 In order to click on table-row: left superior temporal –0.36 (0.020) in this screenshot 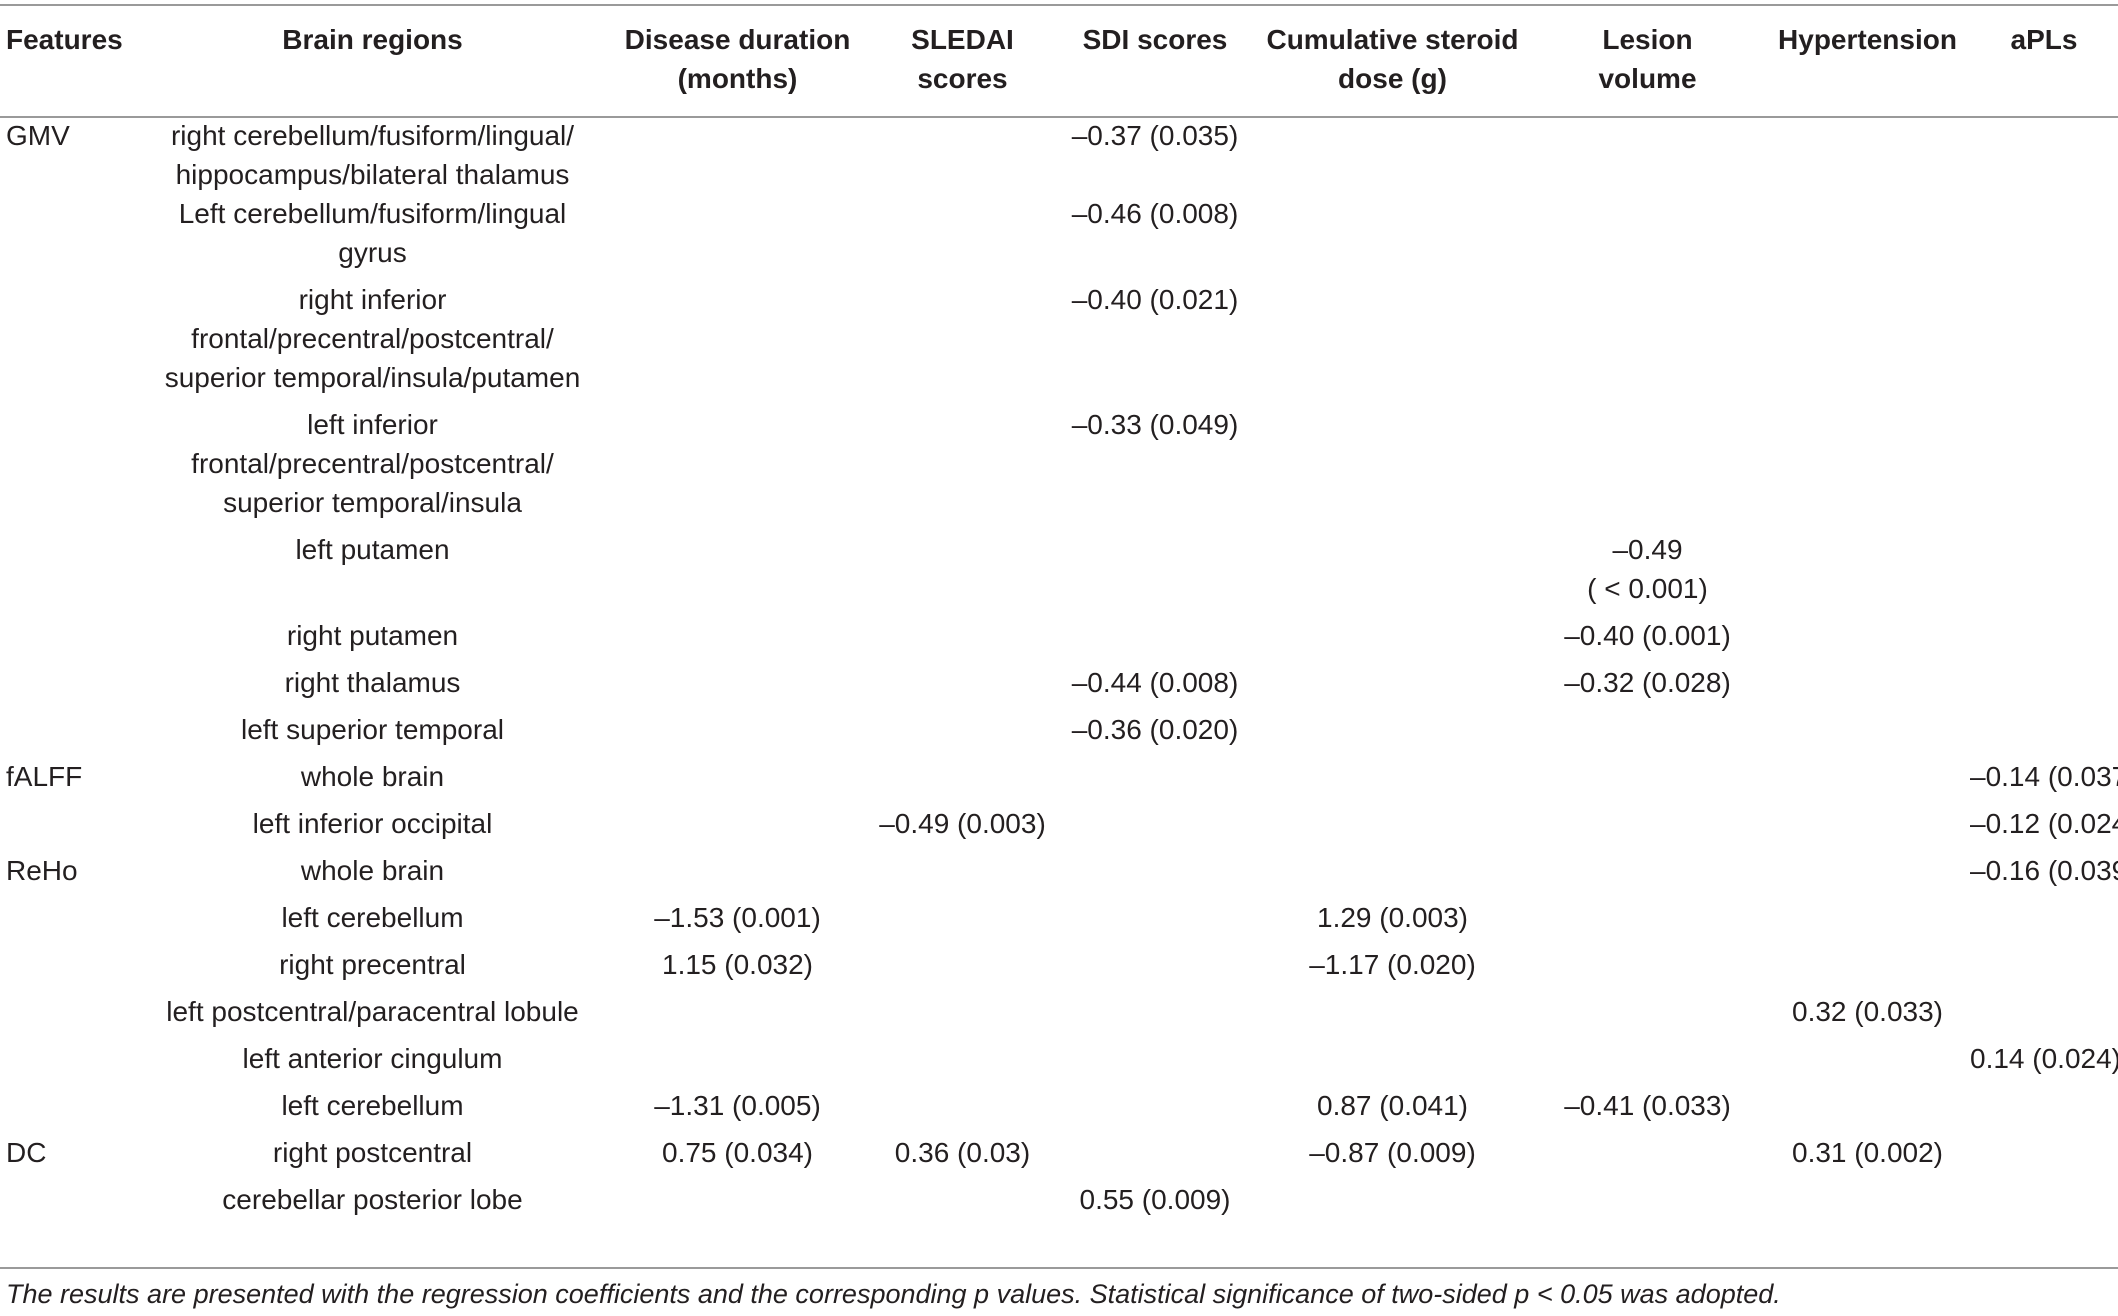, I will do `click(1059, 733)`.